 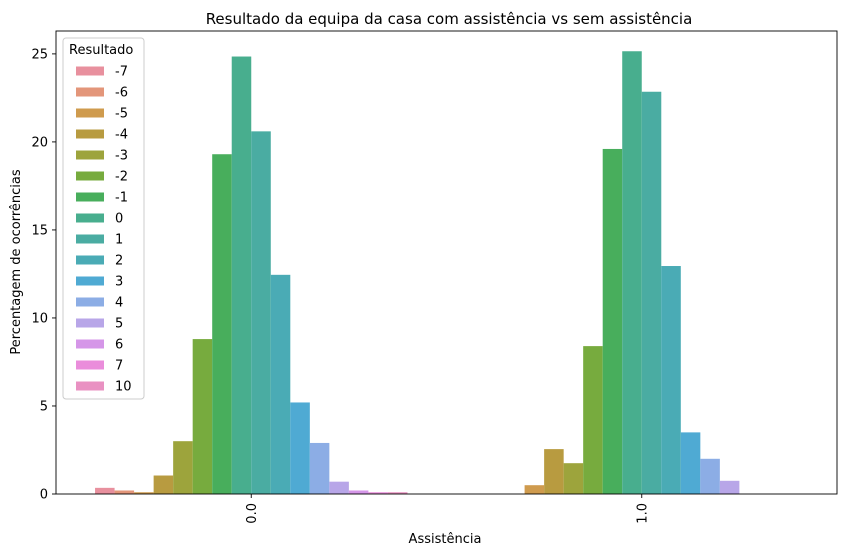 I want to click on x-axis-label: Assistência, so click(x=445, y=539).